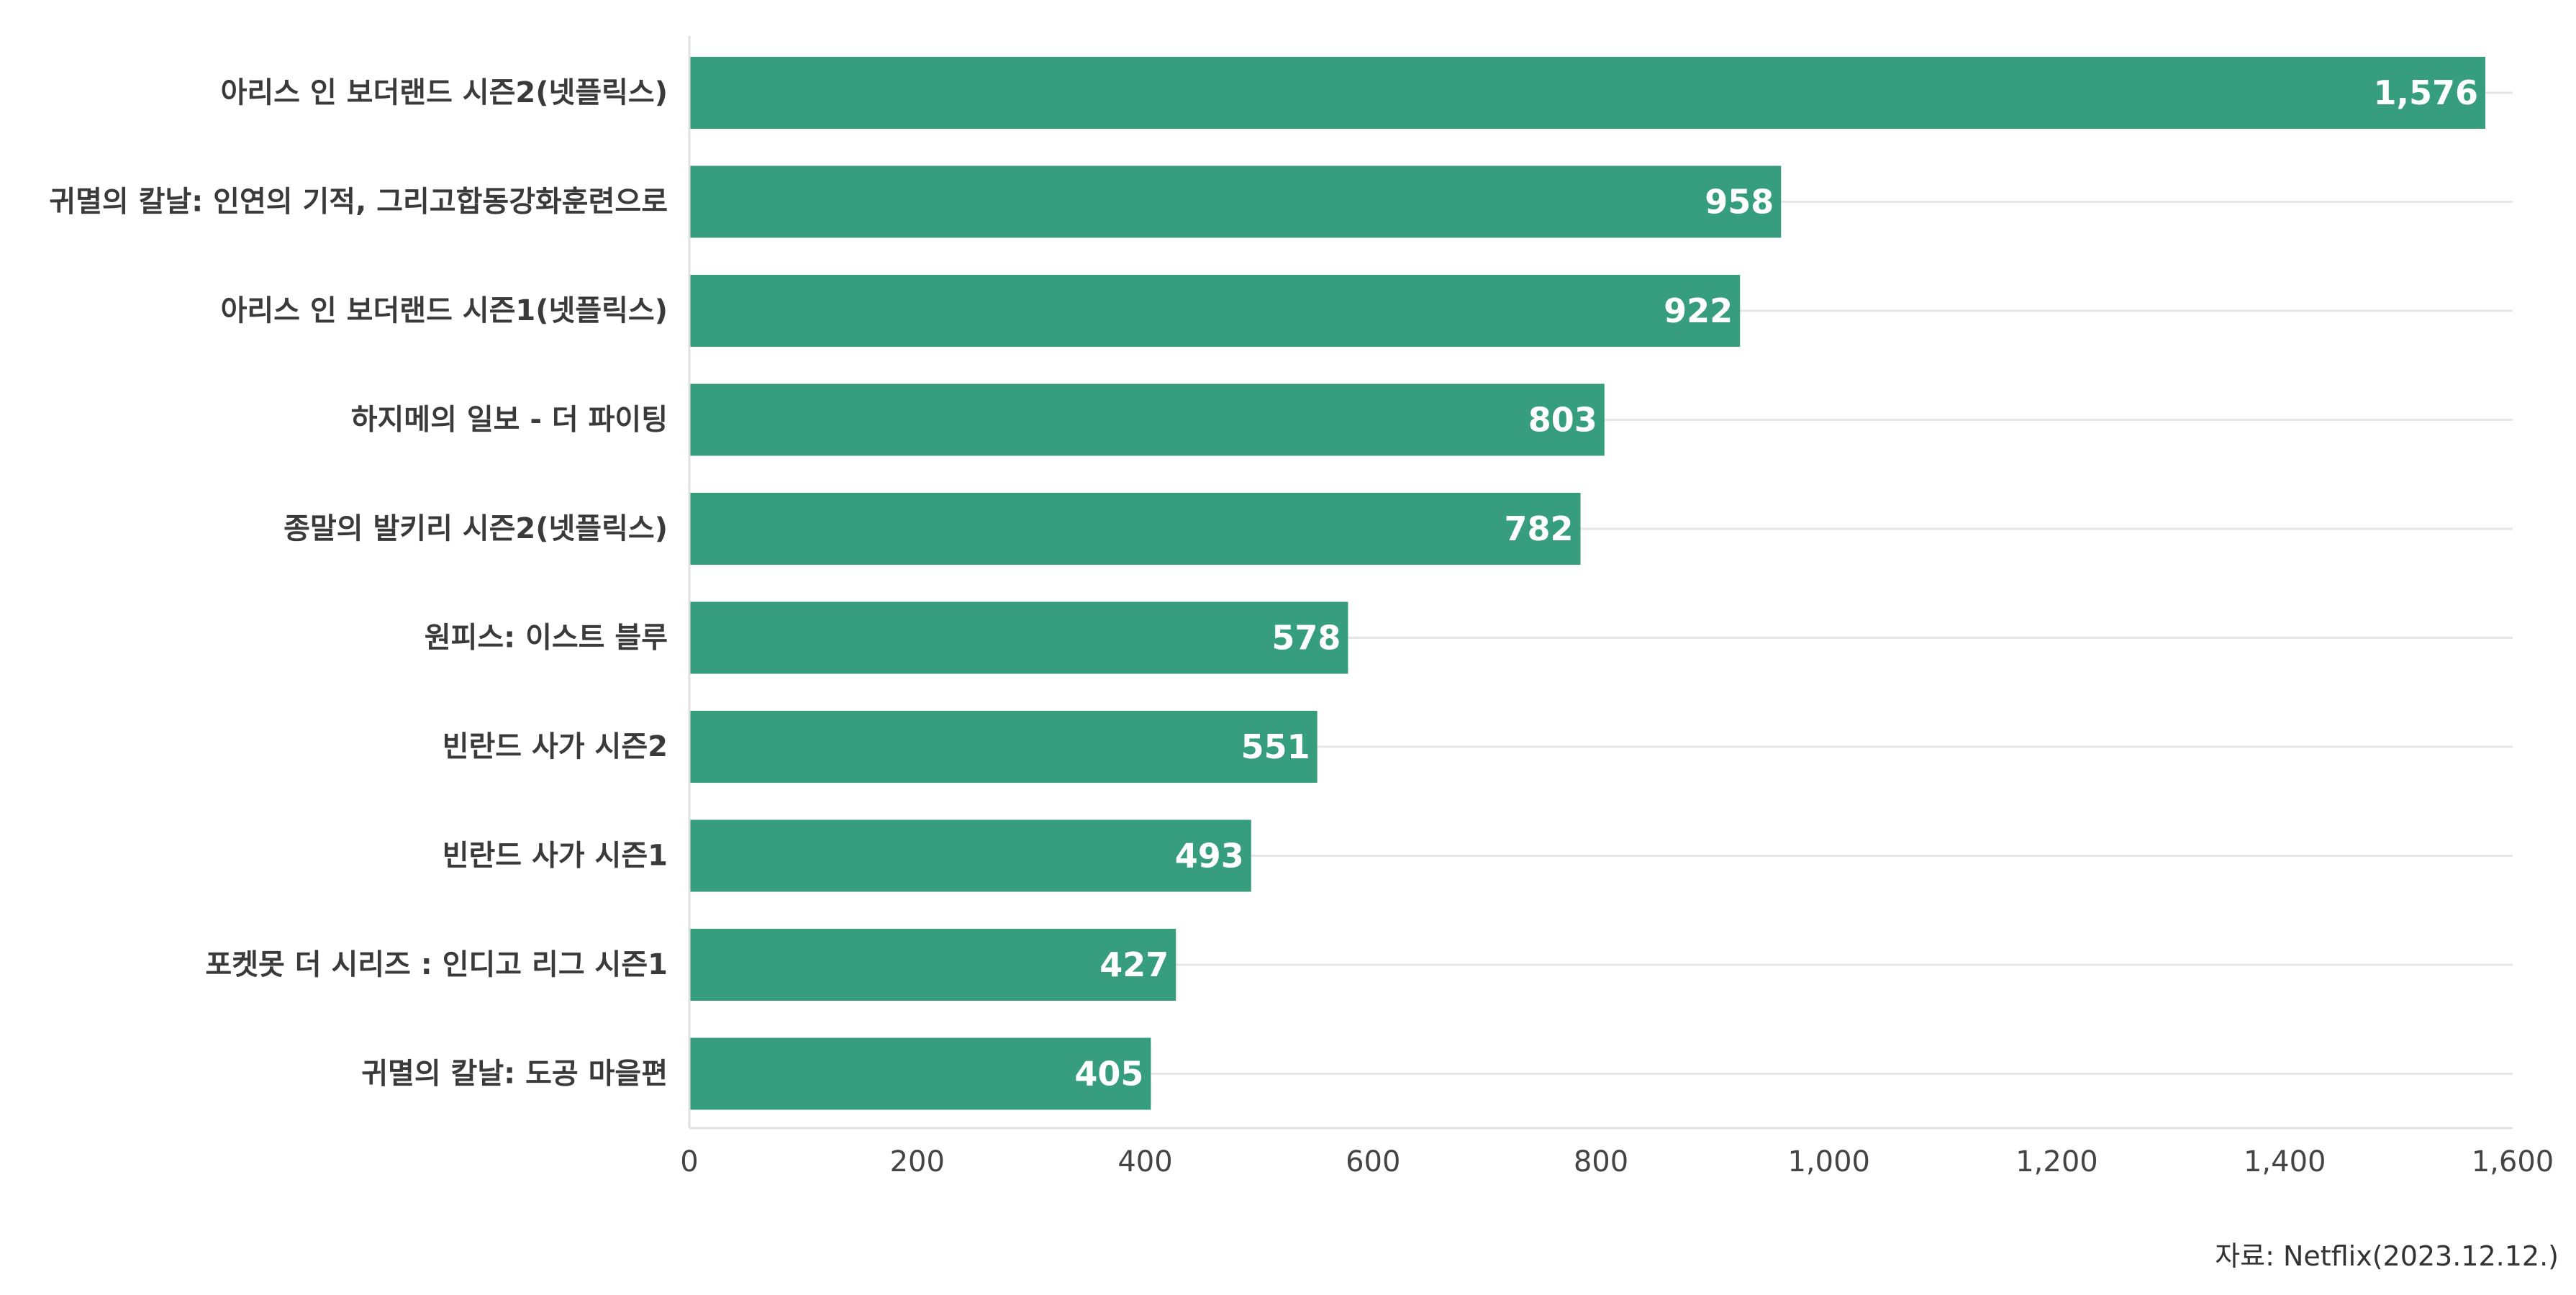 The image size is (2576, 1295). Describe the element at coordinates (514, 1074) in the screenshot. I see `category-label: 귀멸의 칼날: 도공 마을편` at that location.